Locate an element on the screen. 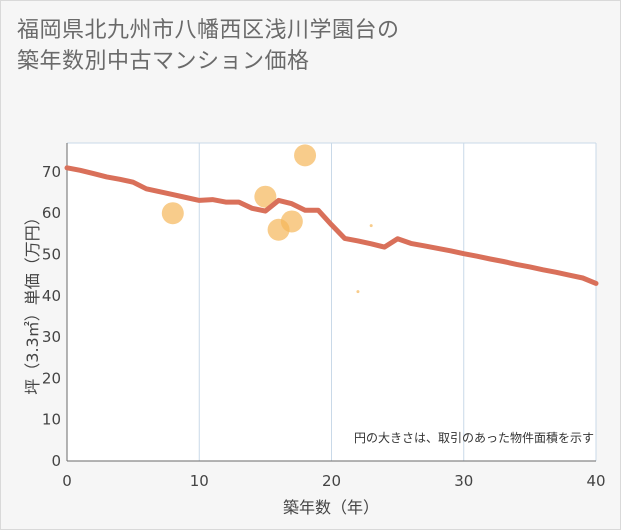 This screenshot has height=530, width=621. x-tick-label: 20 is located at coordinates (331, 481).